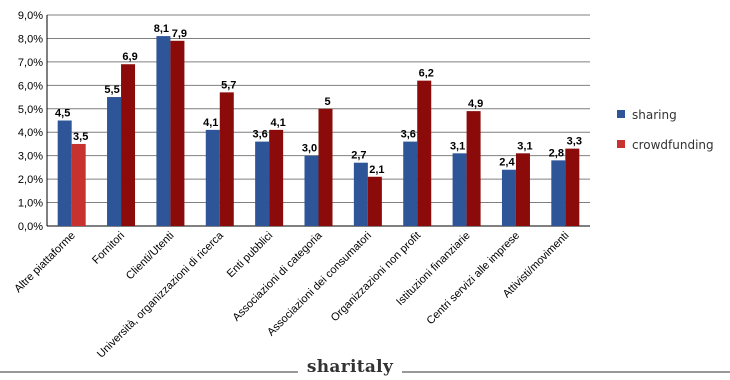  Describe the element at coordinates (250, 255) in the screenshot. I see `x-tick-label: Enti pubblici` at that location.